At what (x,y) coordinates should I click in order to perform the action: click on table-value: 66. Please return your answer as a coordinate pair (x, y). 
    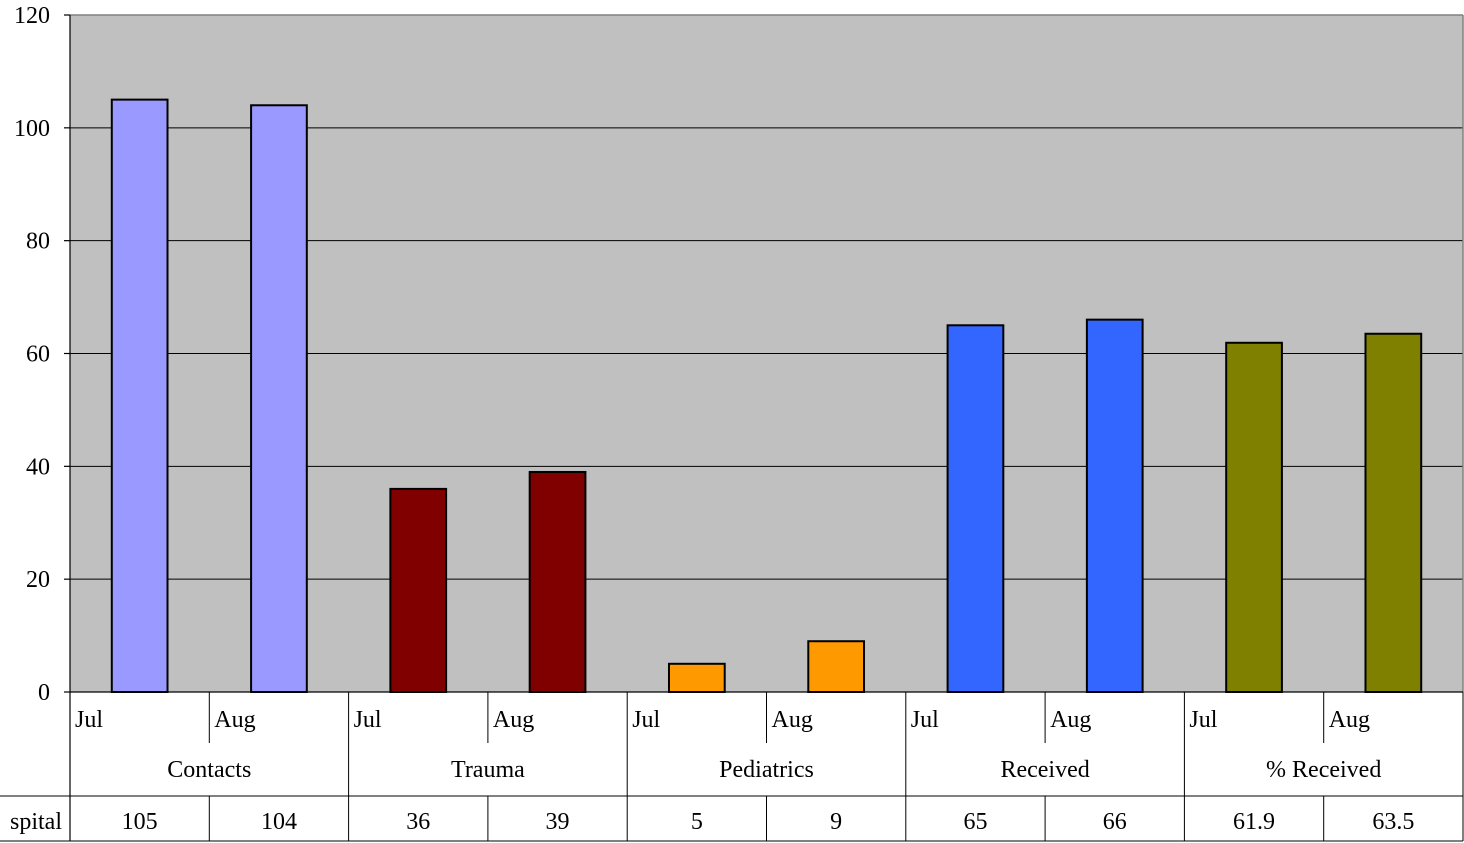
    Looking at the image, I should click on (1115, 822).